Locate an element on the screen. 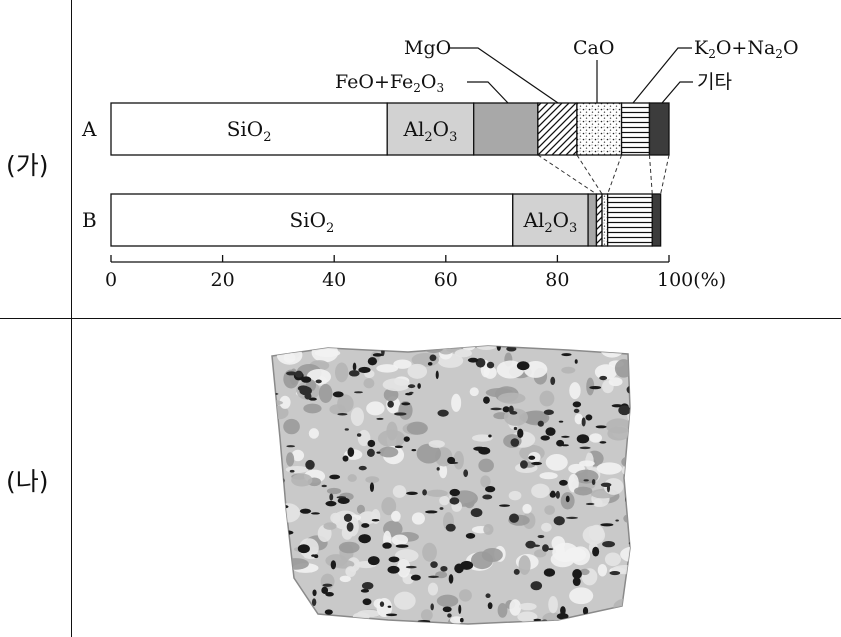  horizontal-divider is located at coordinates (420, 318).